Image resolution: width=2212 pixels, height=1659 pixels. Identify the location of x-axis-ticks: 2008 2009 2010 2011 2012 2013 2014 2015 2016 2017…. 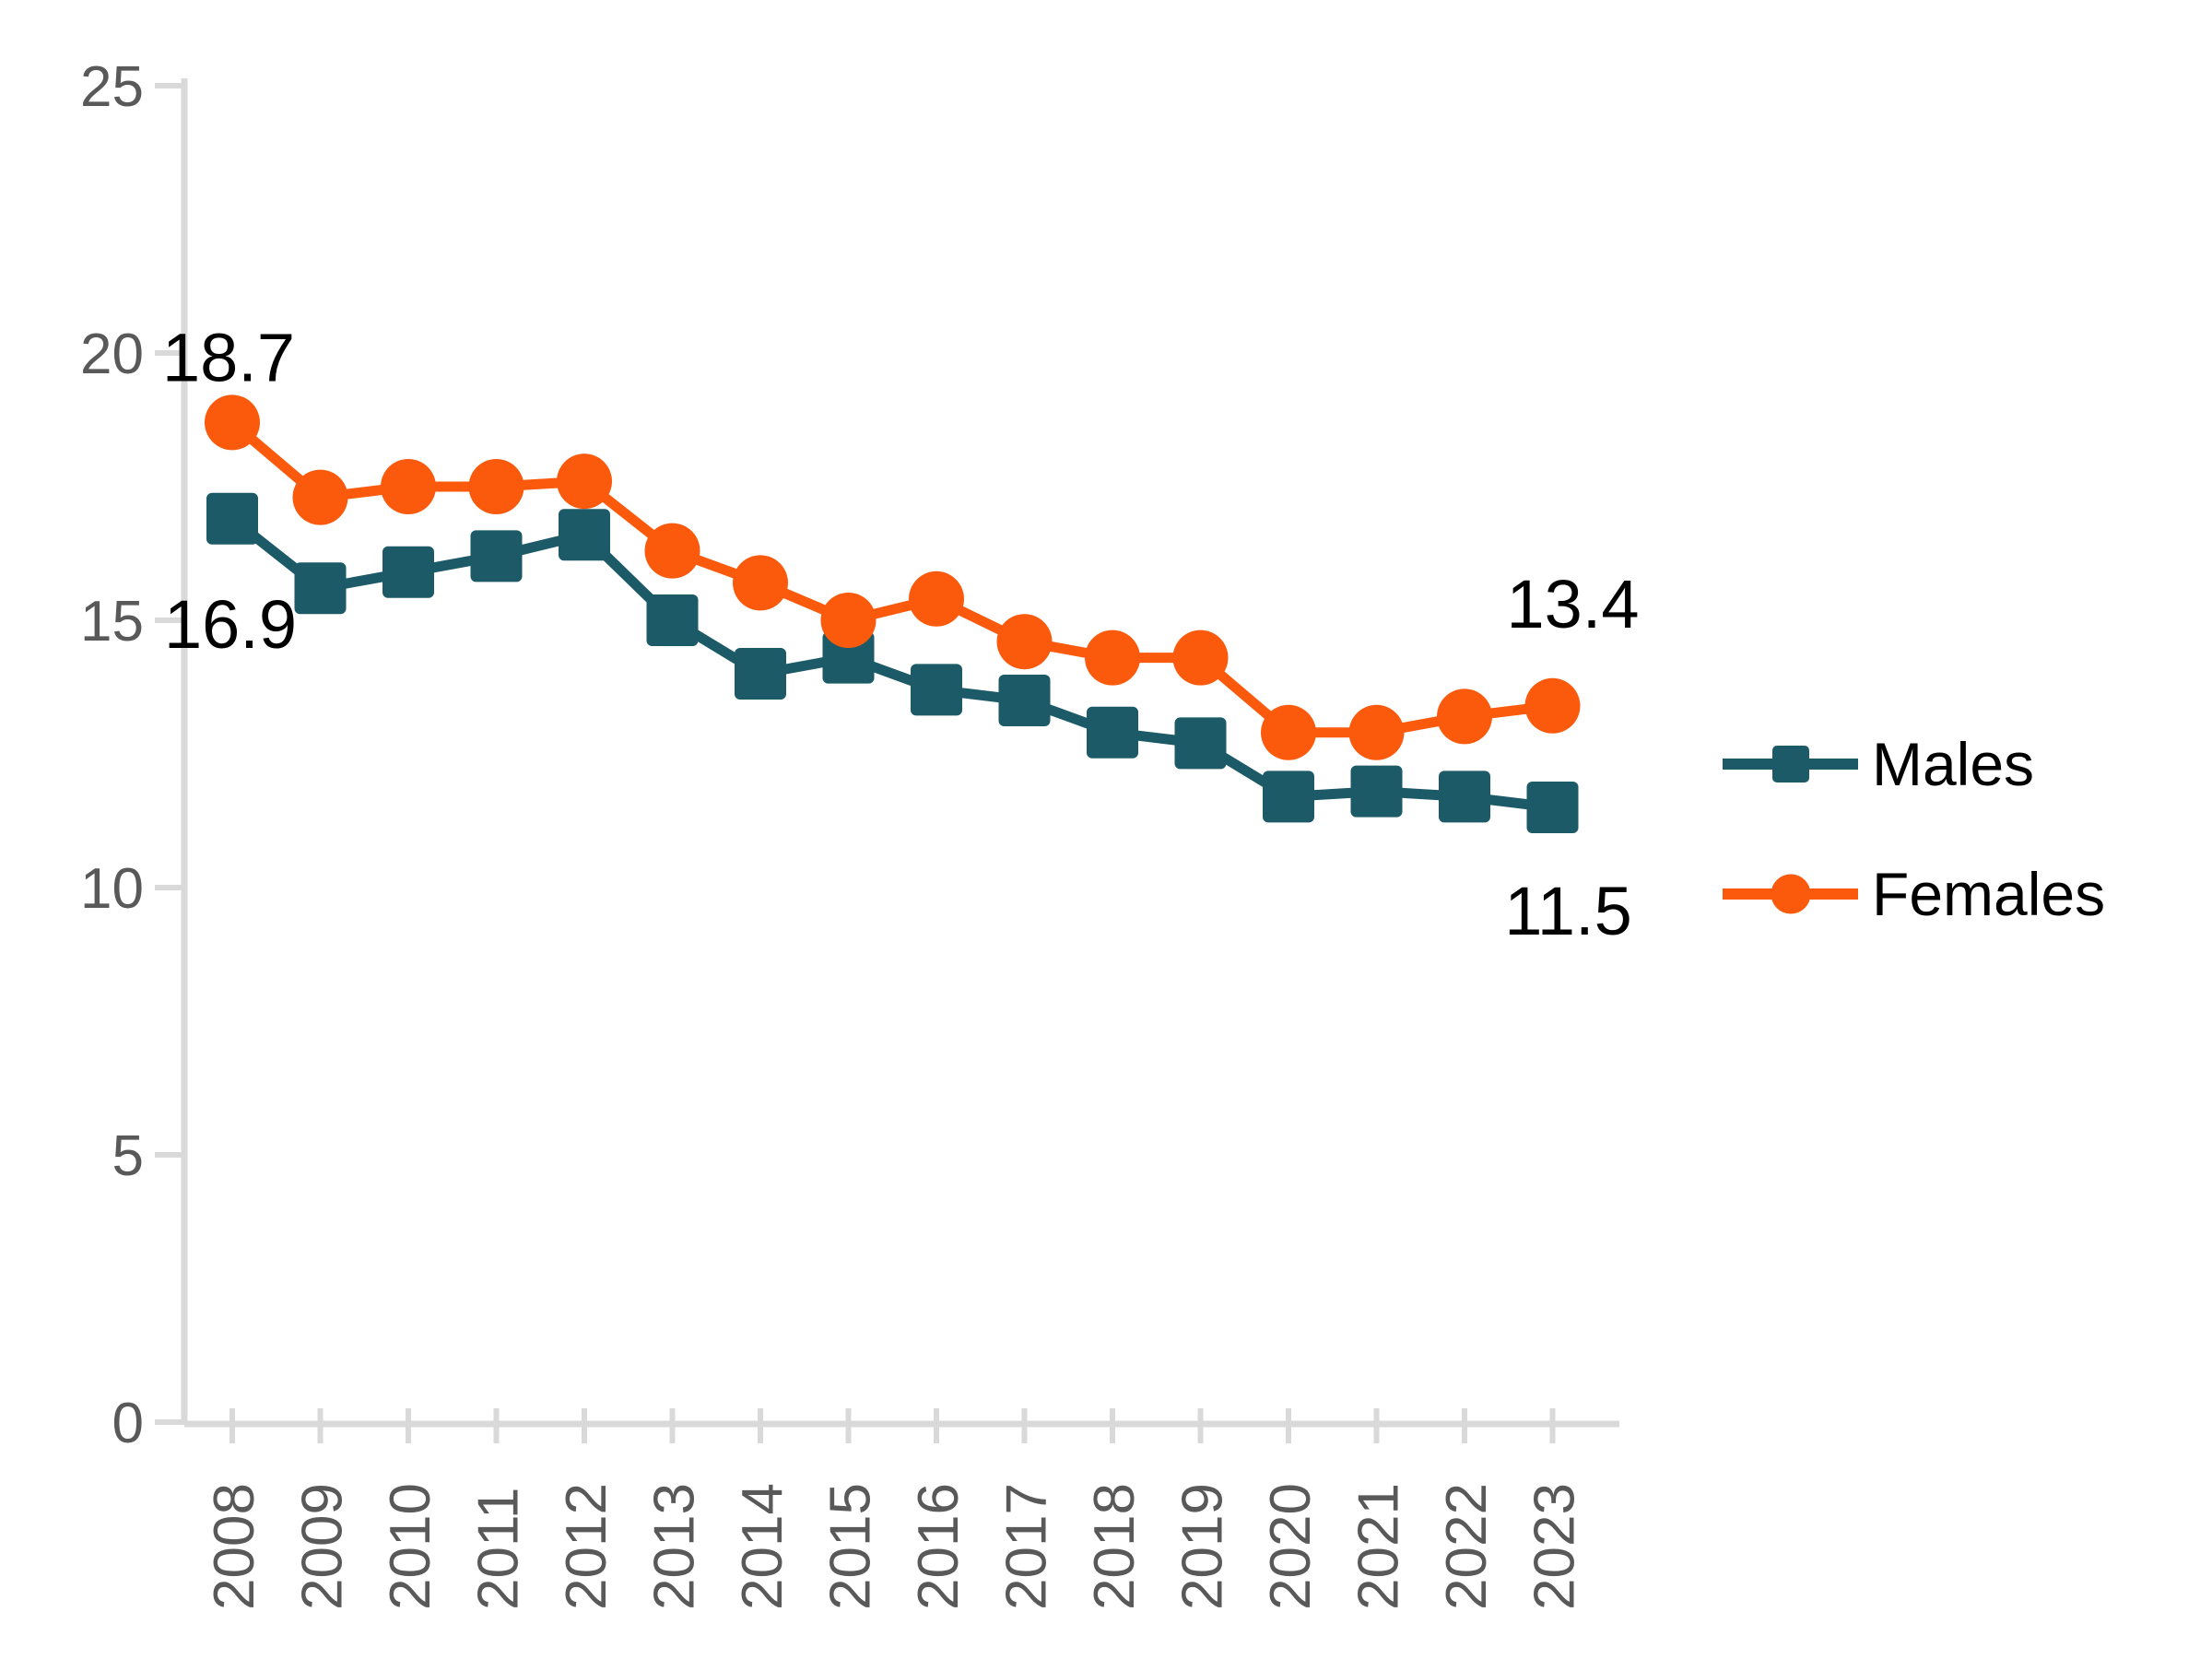
(895, 1509).